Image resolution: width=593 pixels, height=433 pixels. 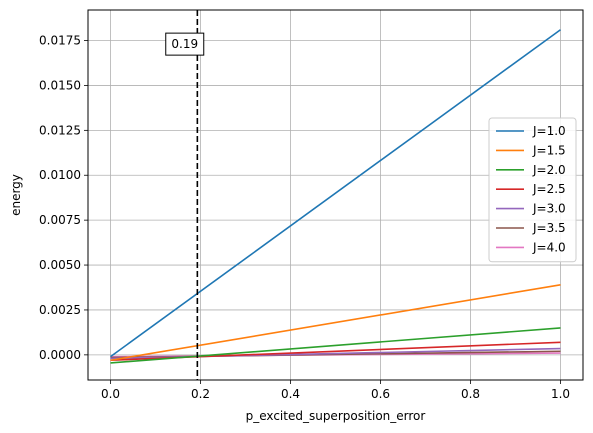 I want to click on annotation-label: 0.19, so click(x=184, y=44).